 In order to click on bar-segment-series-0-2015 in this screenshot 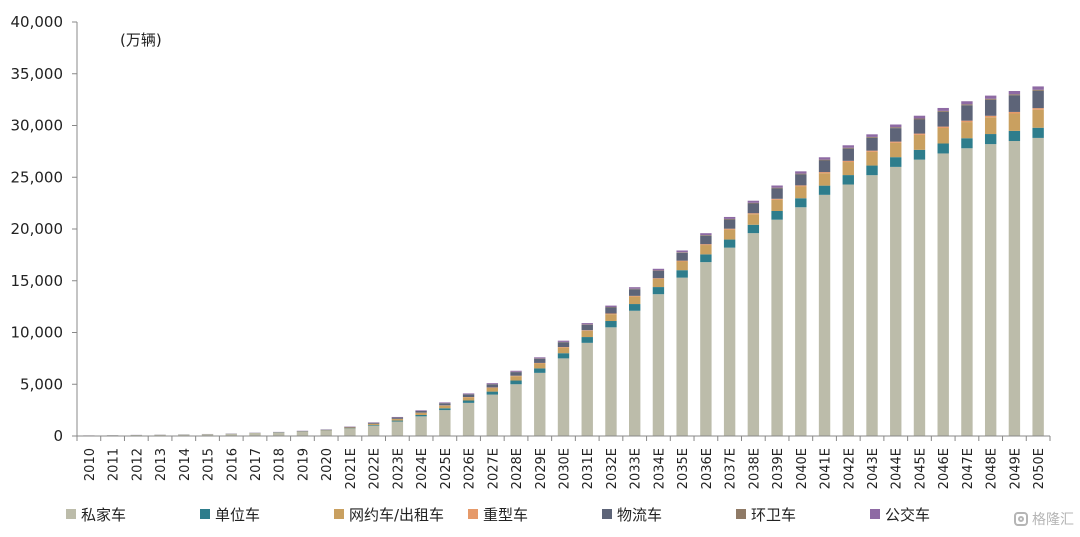, I will do `click(207, 435)`.